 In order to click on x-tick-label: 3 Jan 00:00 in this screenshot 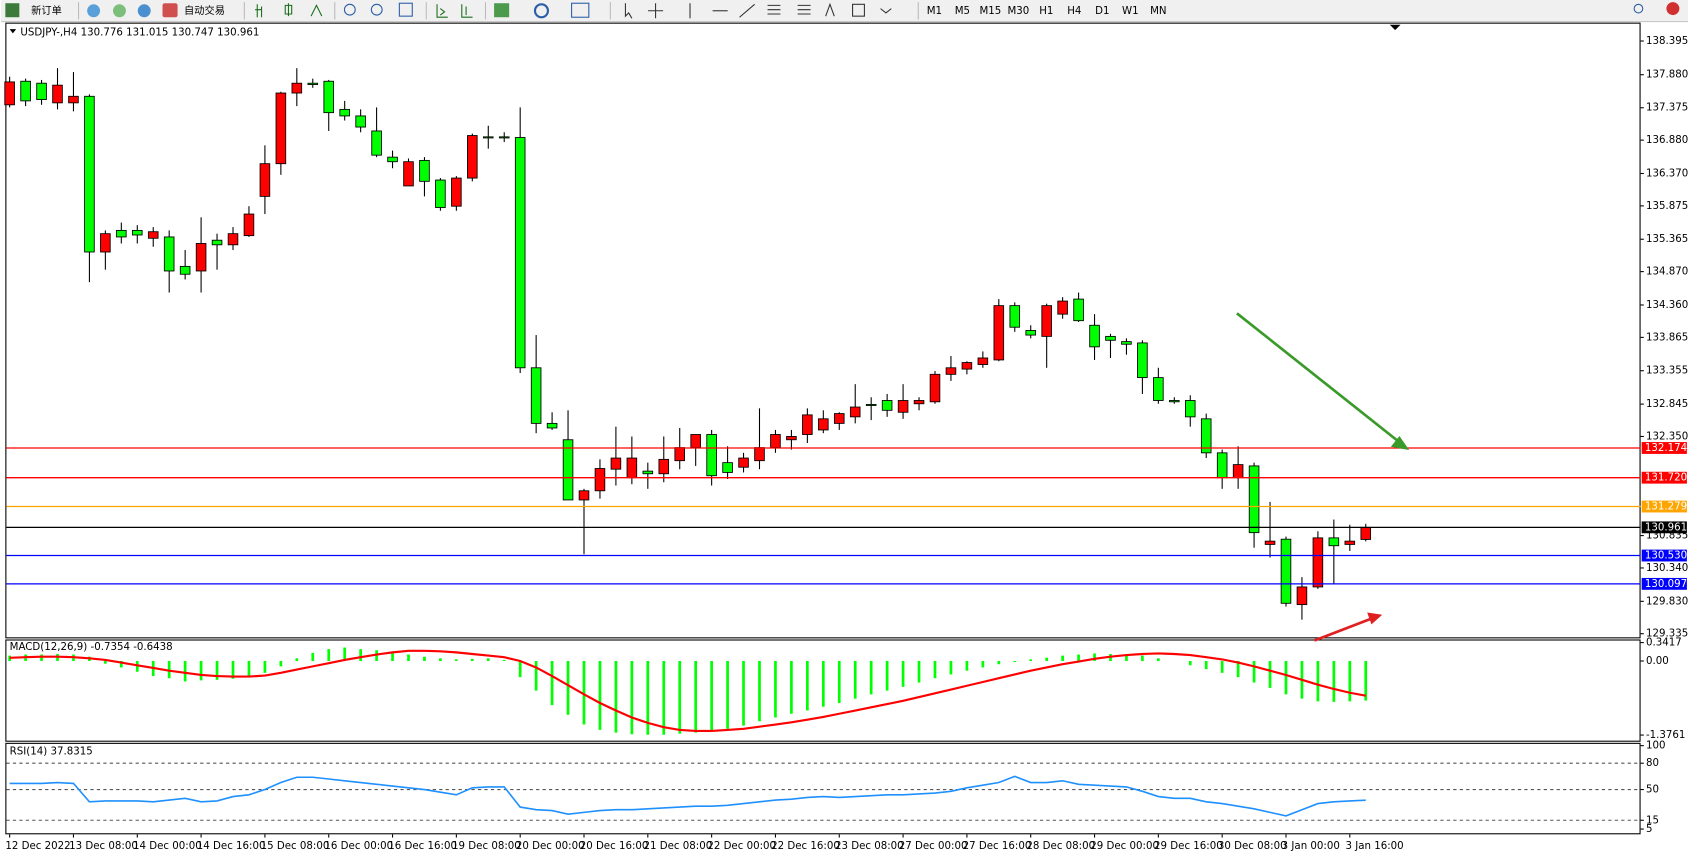, I will do `click(1311, 846)`.